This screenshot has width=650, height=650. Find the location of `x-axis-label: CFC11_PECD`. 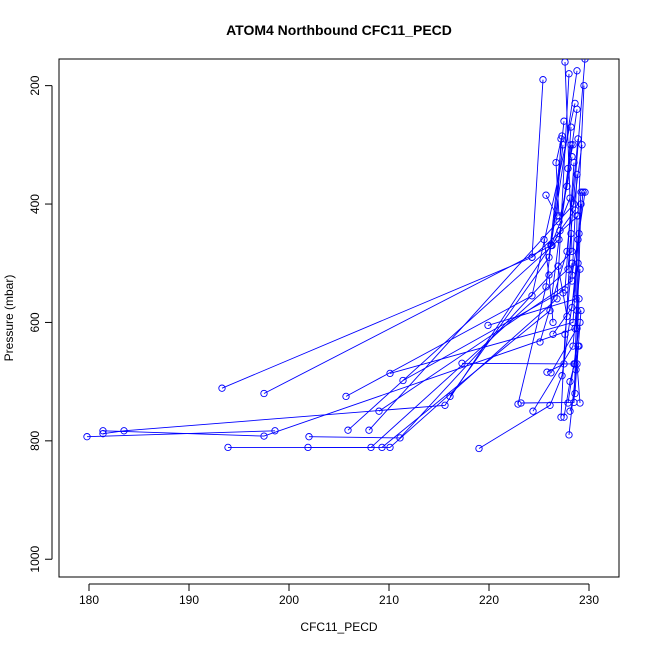

x-axis-label: CFC11_PECD is located at coordinates (338, 627).